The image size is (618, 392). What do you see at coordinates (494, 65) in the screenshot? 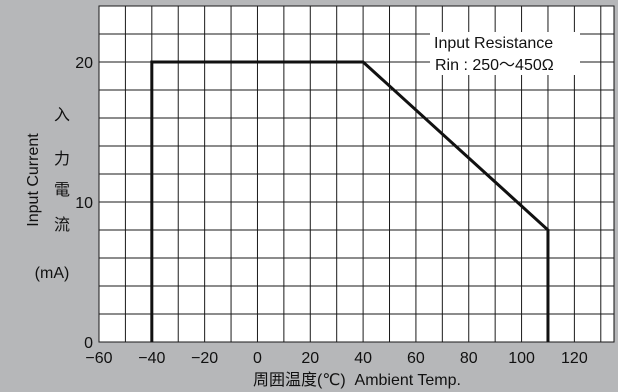
I see `annotation-line-2: Rin : 250～450Ω` at bounding box center [494, 65].